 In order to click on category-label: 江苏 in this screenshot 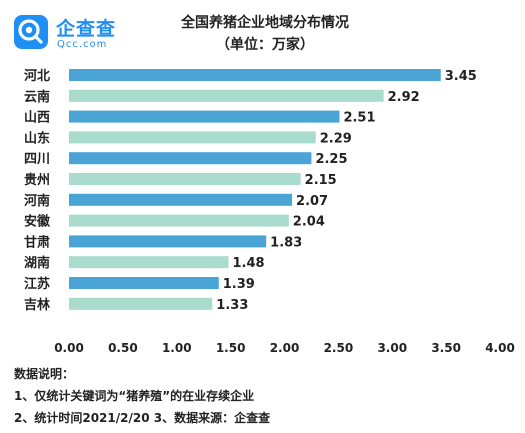, I will do `click(37, 284)`.